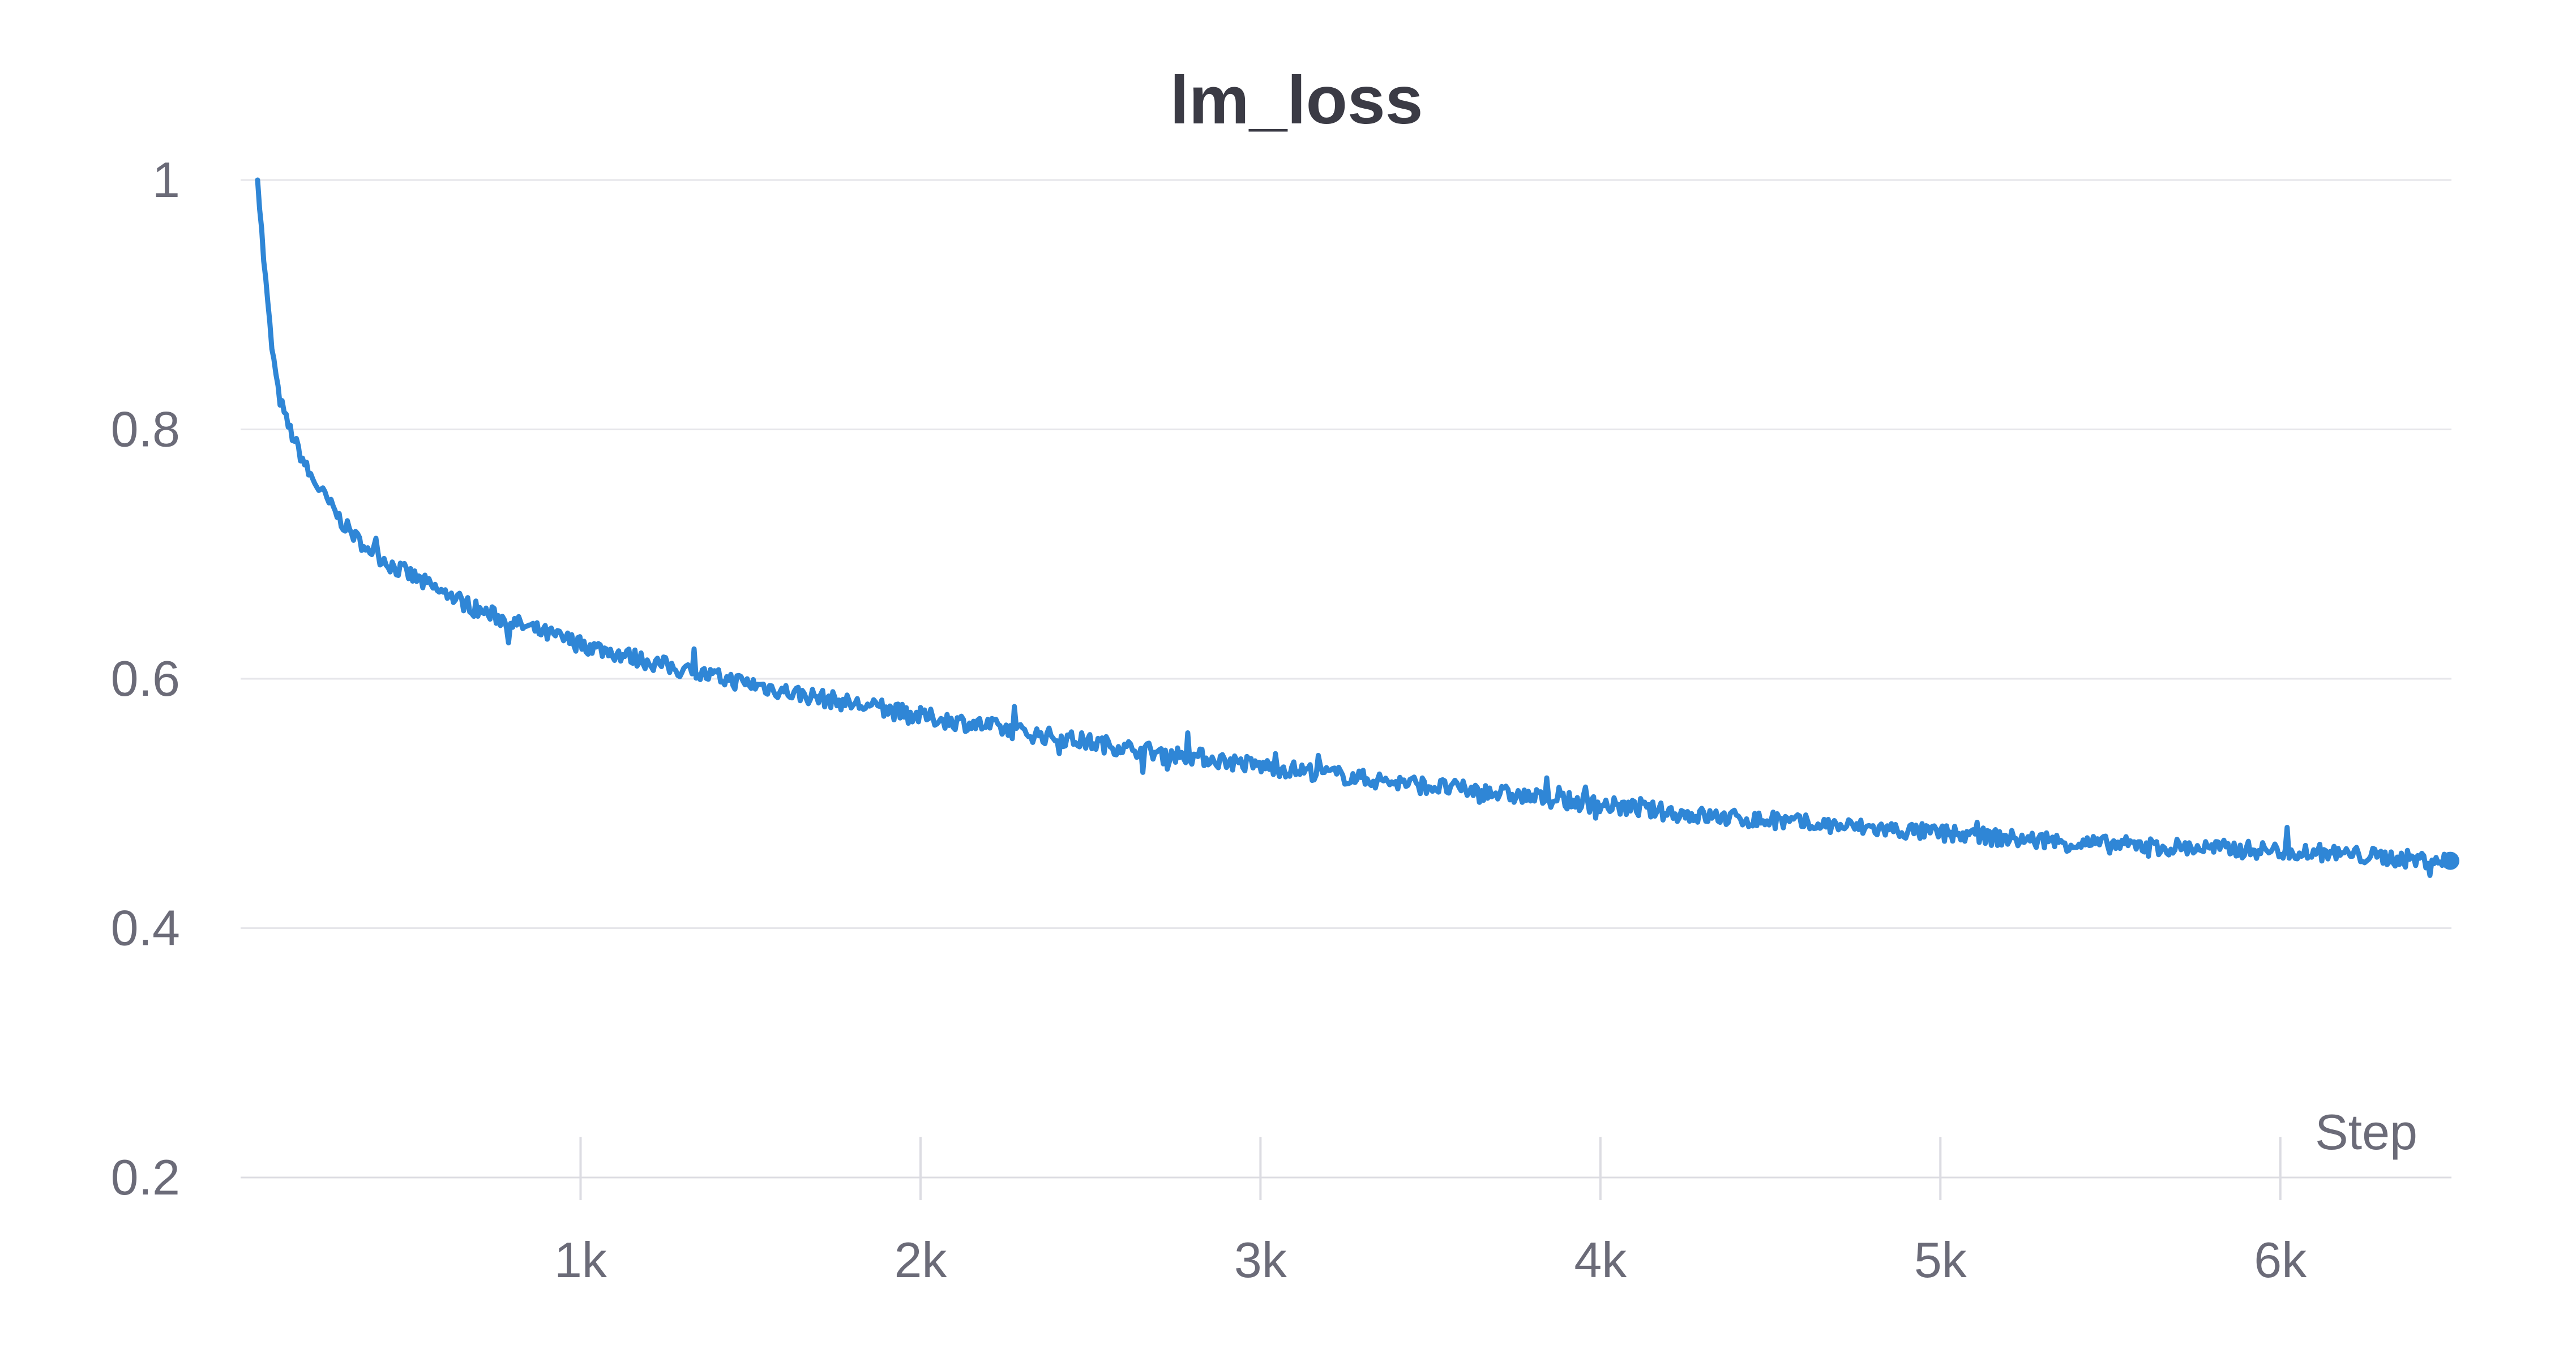 The image size is (2576, 1353). What do you see at coordinates (1296, 100) in the screenshot?
I see `chart-title: lm_loss` at bounding box center [1296, 100].